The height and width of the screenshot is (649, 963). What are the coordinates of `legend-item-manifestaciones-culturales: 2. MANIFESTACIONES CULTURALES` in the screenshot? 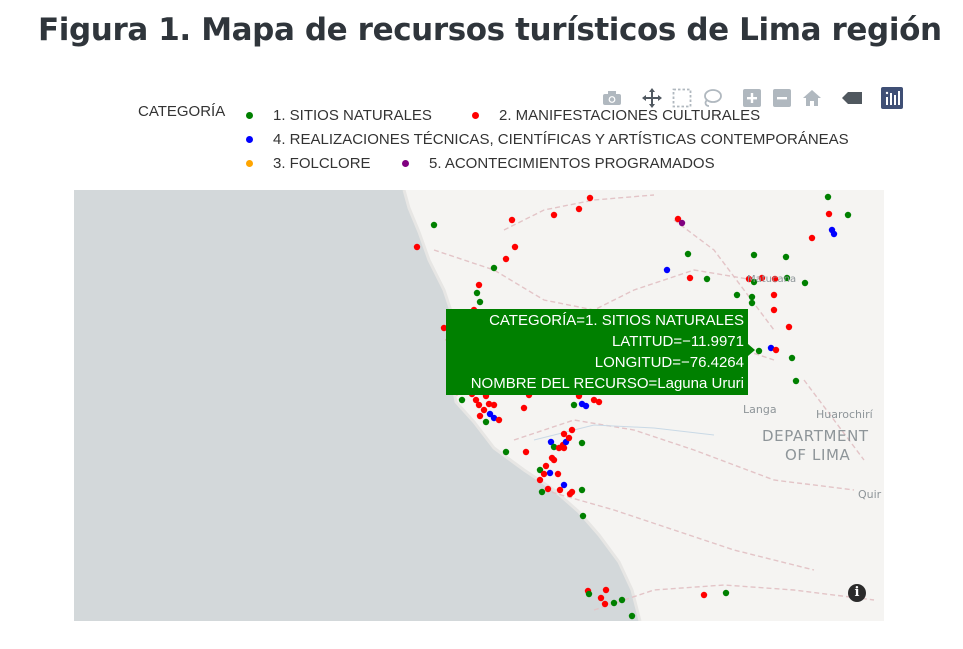 It's located at (616, 115).